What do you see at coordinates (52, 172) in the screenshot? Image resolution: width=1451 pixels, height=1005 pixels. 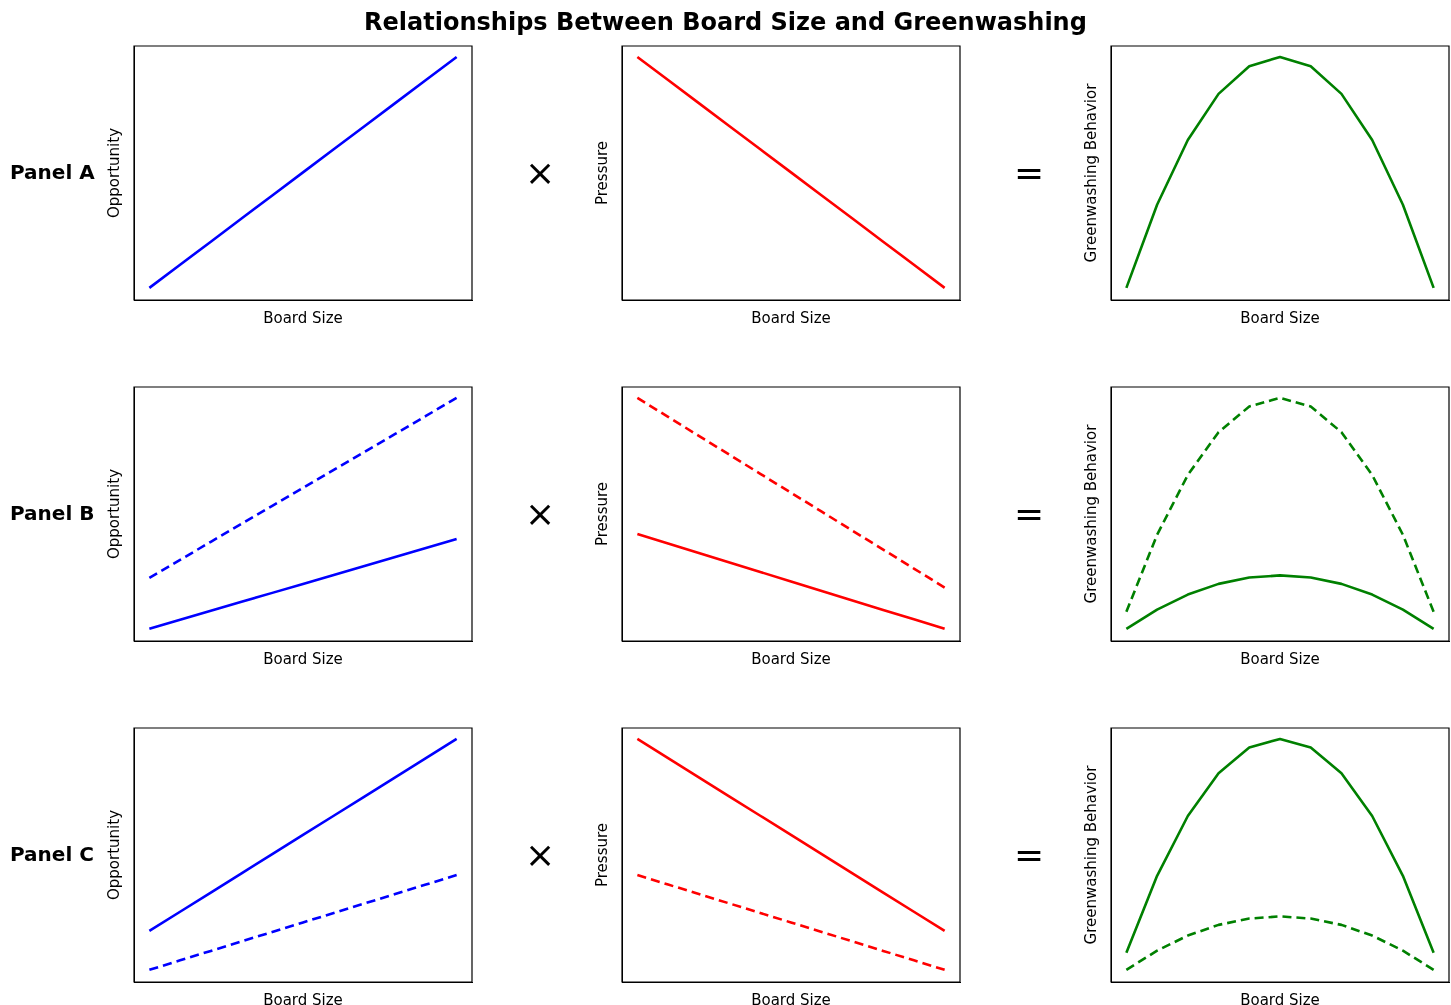 I see `text: Panel A` at bounding box center [52, 172].